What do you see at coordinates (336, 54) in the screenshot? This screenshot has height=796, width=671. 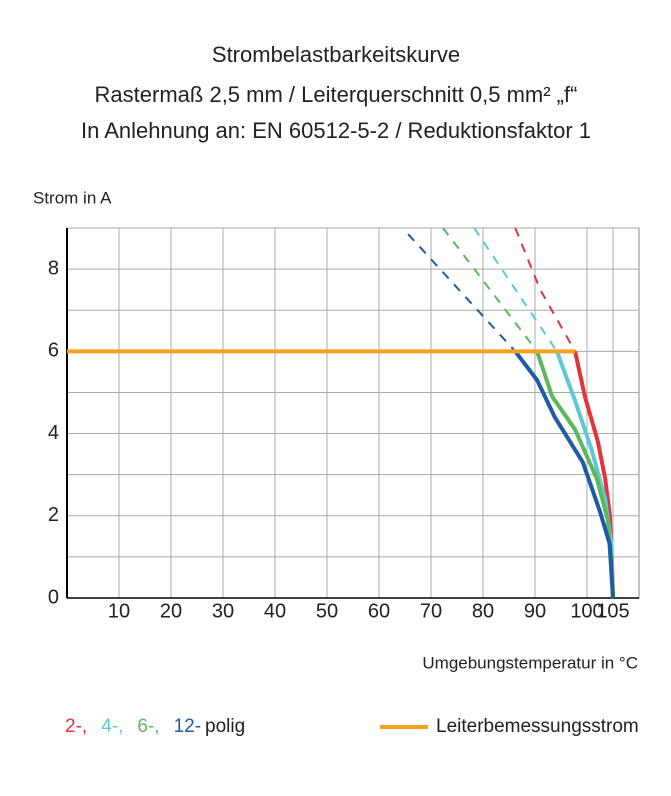 I see `chart-title: Strombelastbarkeitskurve` at bounding box center [336, 54].